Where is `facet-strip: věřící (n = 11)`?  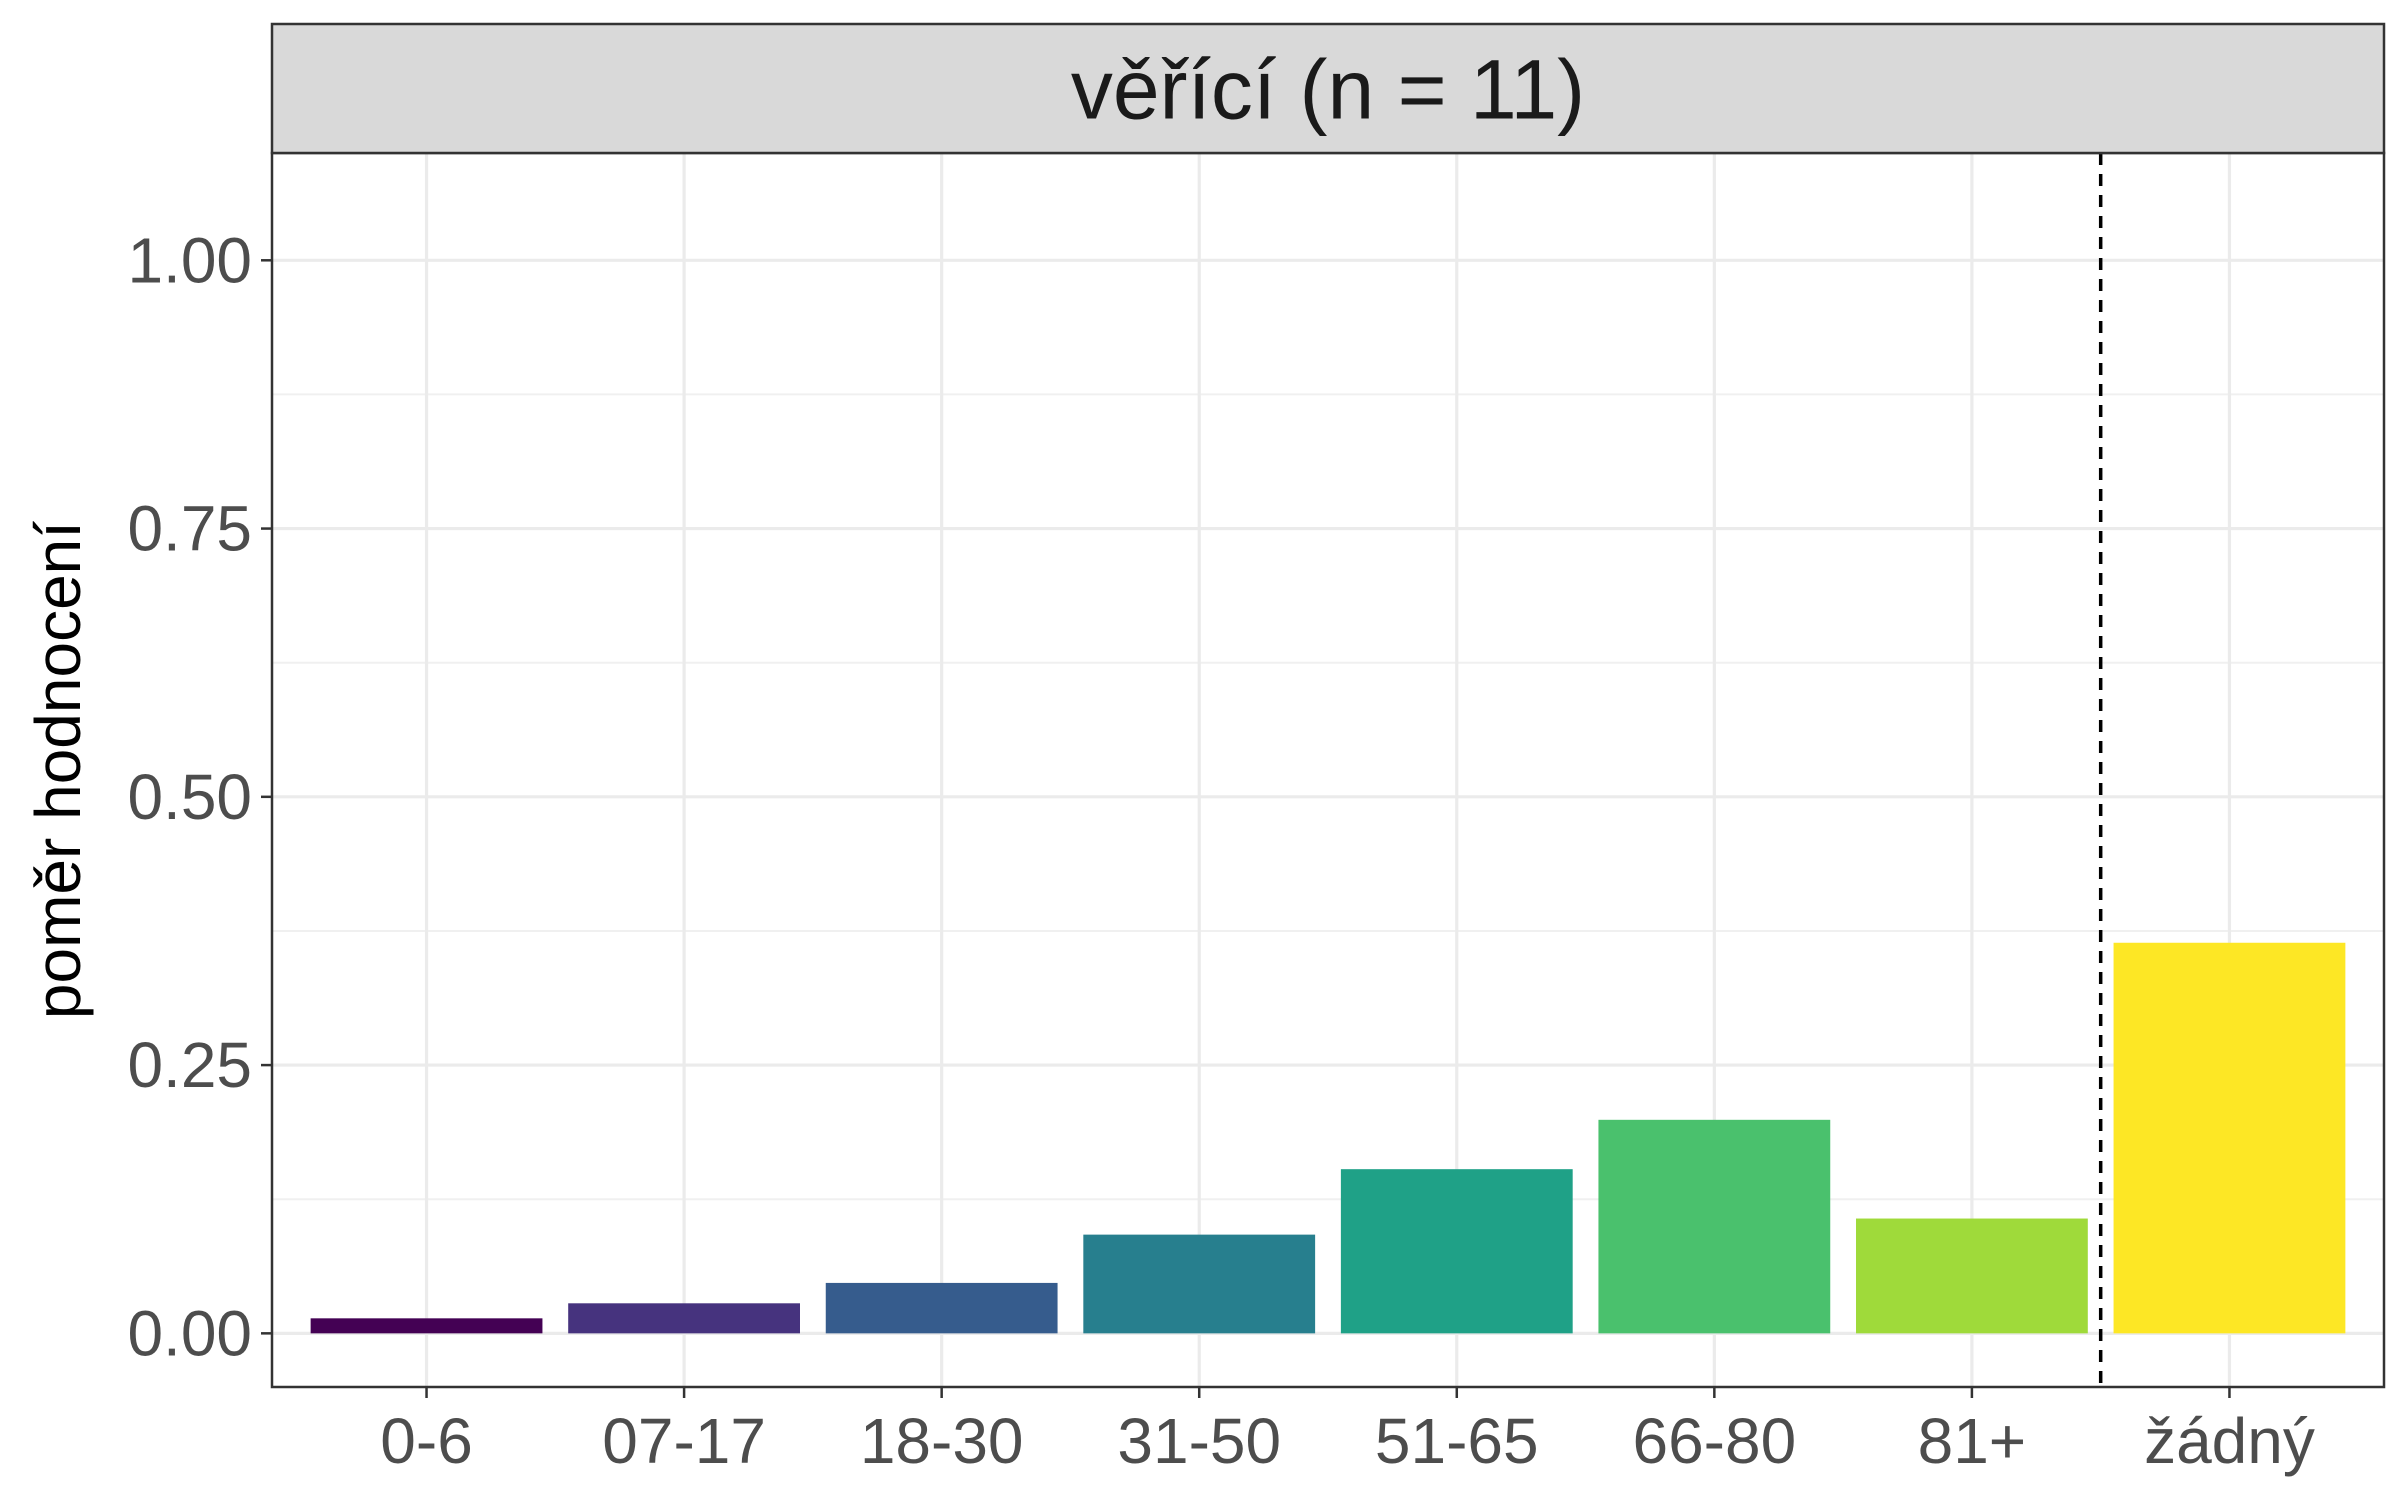
facet-strip: věřící (n = 11) is located at coordinates (1328, 88).